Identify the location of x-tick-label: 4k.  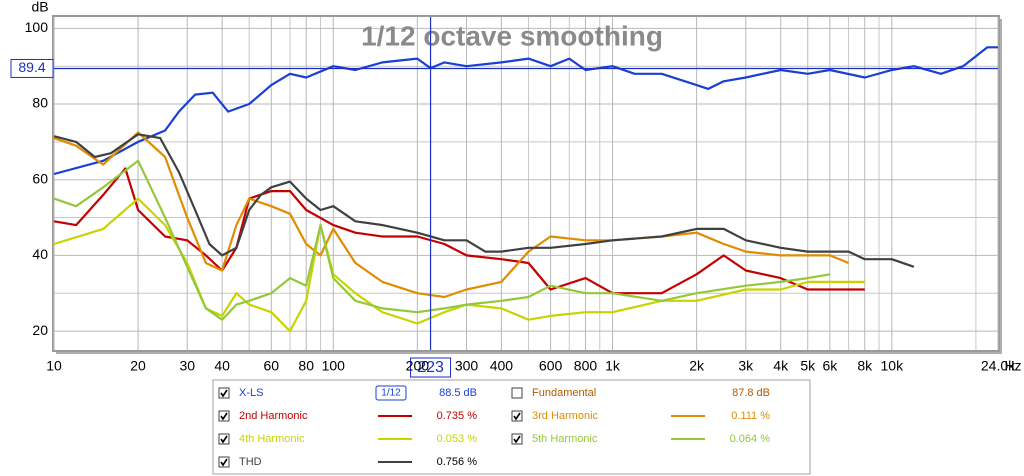
(781, 366).